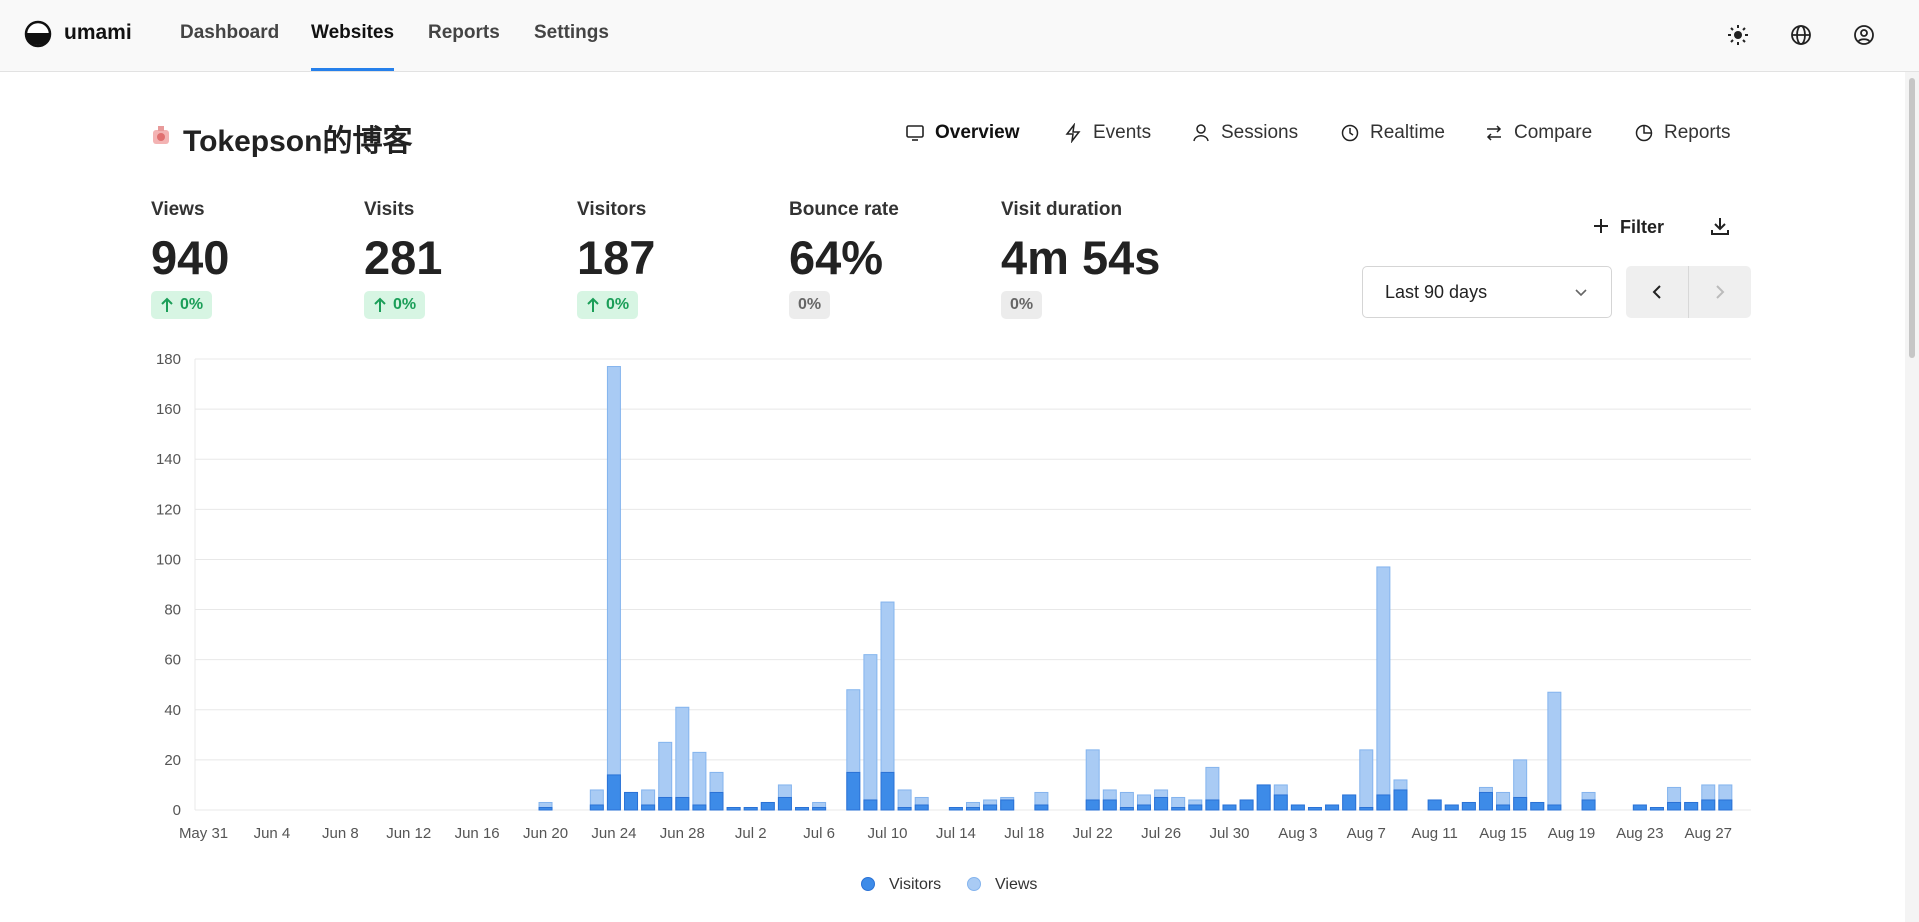  I want to click on x-tick-label: Jul 26, so click(1161, 833).